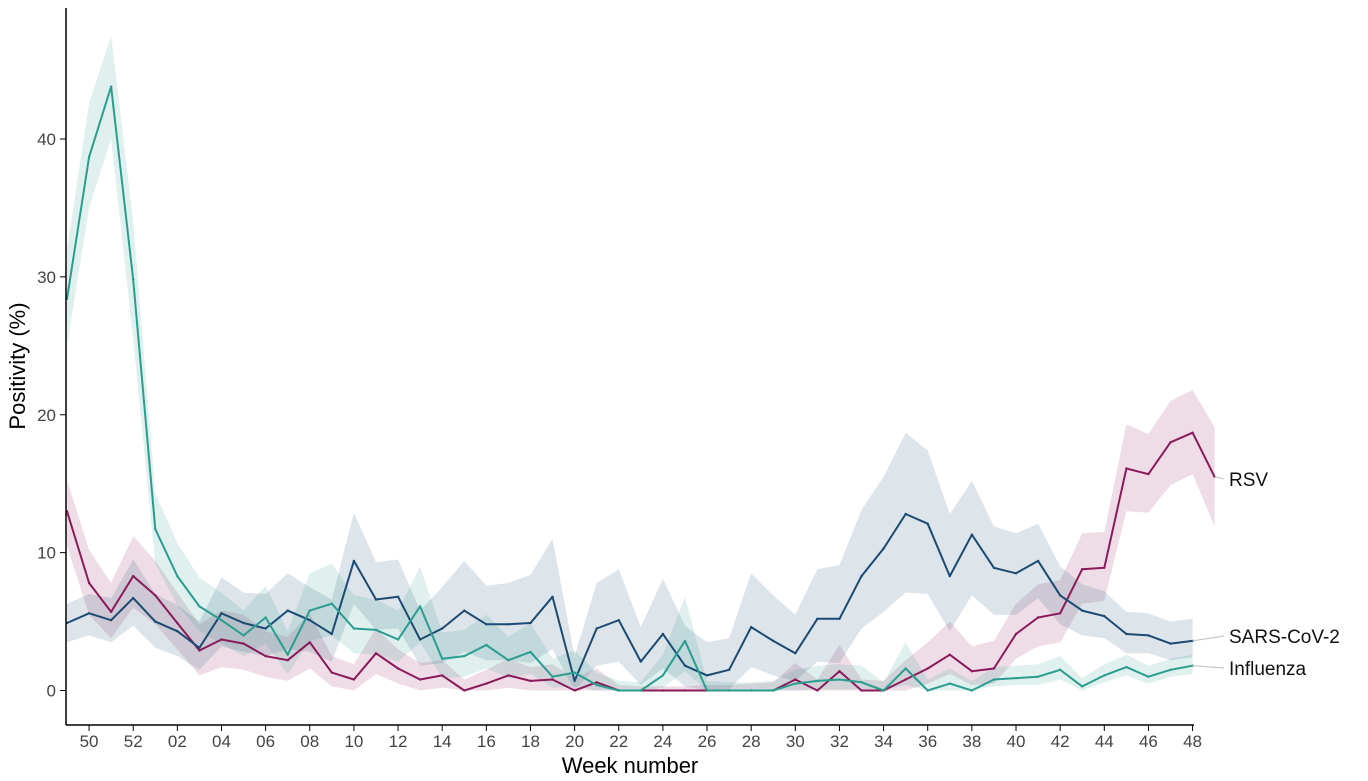 This screenshot has height=781, width=1368. What do you see at coordinates (265, 741) in the screenshot?
I see `x-tick-label: 06` at bounding box center [265, 741].